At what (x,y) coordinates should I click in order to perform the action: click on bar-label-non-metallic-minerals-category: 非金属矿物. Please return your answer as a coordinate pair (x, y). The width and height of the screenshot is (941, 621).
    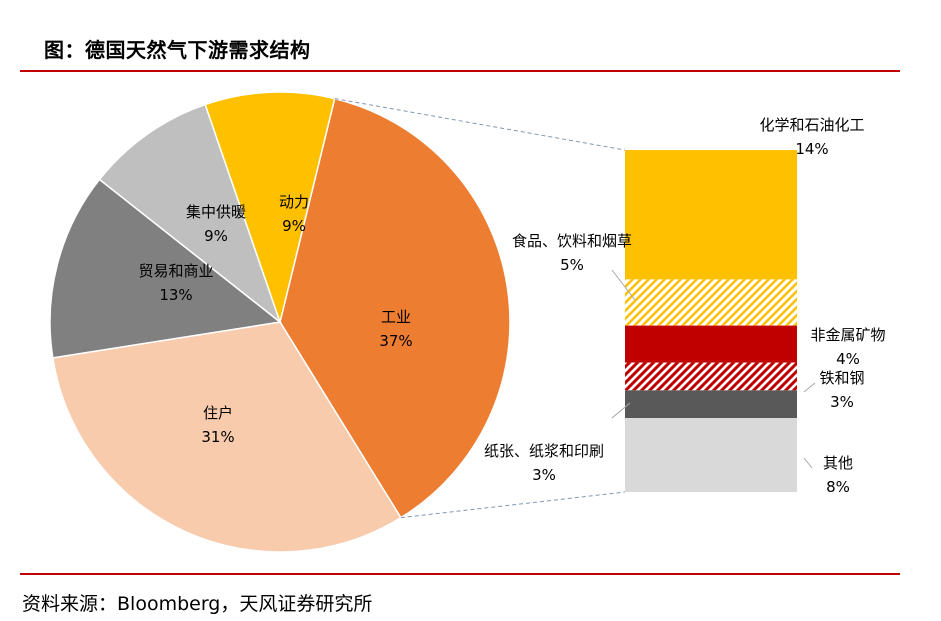
    Looking at the image, I should click on (847, 335).